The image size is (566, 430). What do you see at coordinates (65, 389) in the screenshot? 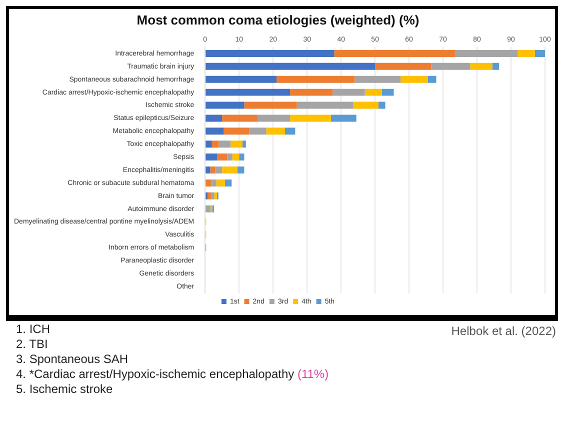
I see `text: 5. Ischemic stroke` at bounding box center [65, 389].